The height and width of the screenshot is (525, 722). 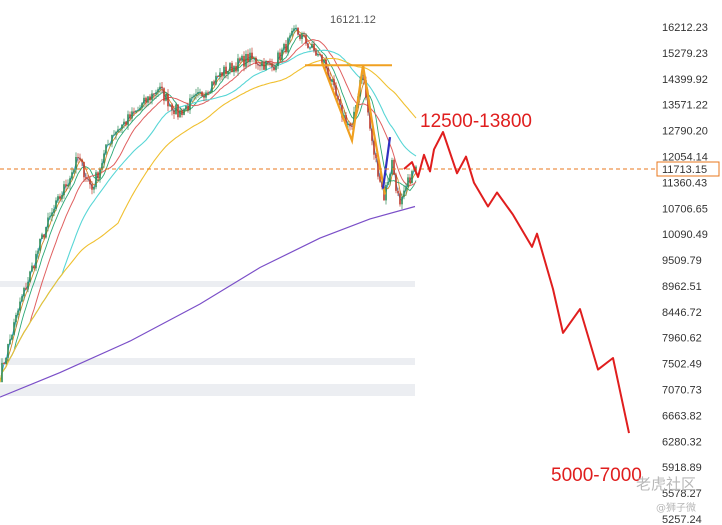 I want to click on y-tick-label: 14399.92, so click(x=685, y=80).